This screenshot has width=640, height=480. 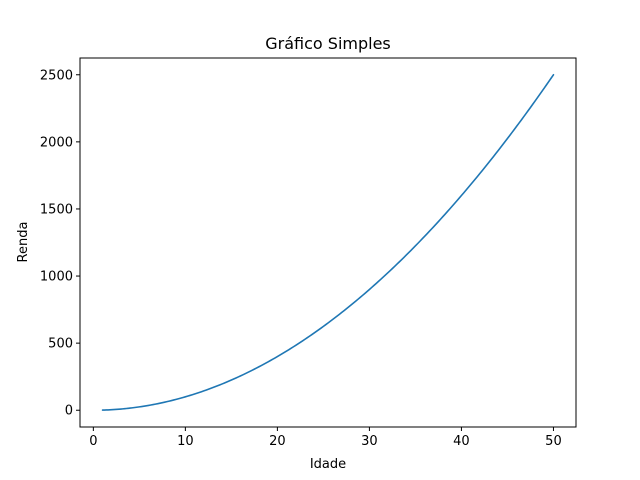 I want to click on y-tick-label: 2500, so click(x=56, y=75).